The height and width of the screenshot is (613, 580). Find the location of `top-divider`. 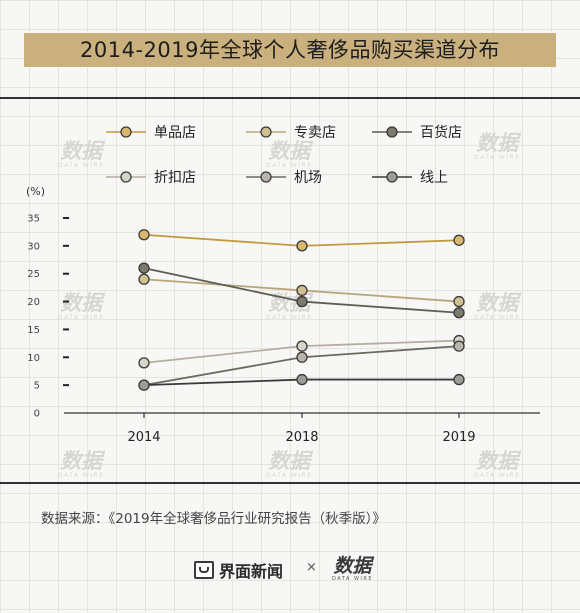

top-divider is located at coordinates (290, 98).